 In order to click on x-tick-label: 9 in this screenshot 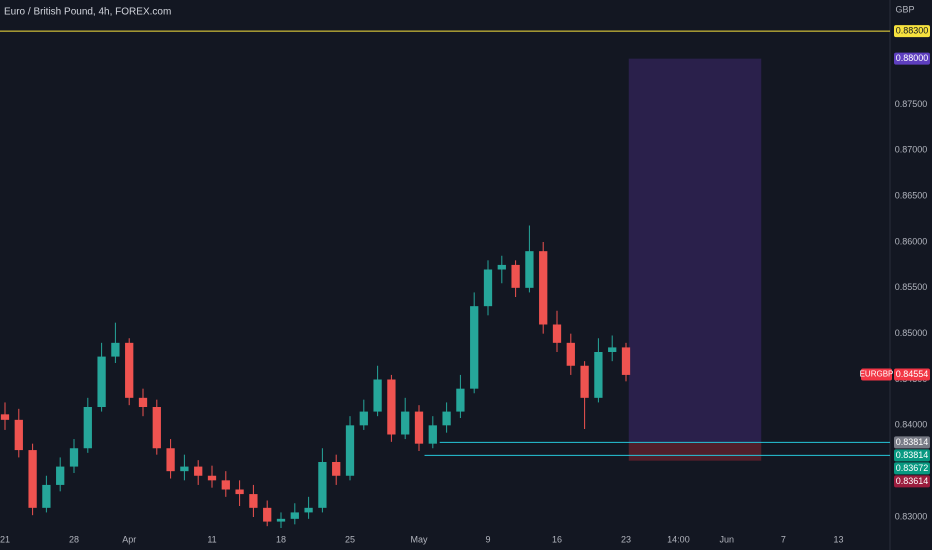, I will do `click(487, 539)`.